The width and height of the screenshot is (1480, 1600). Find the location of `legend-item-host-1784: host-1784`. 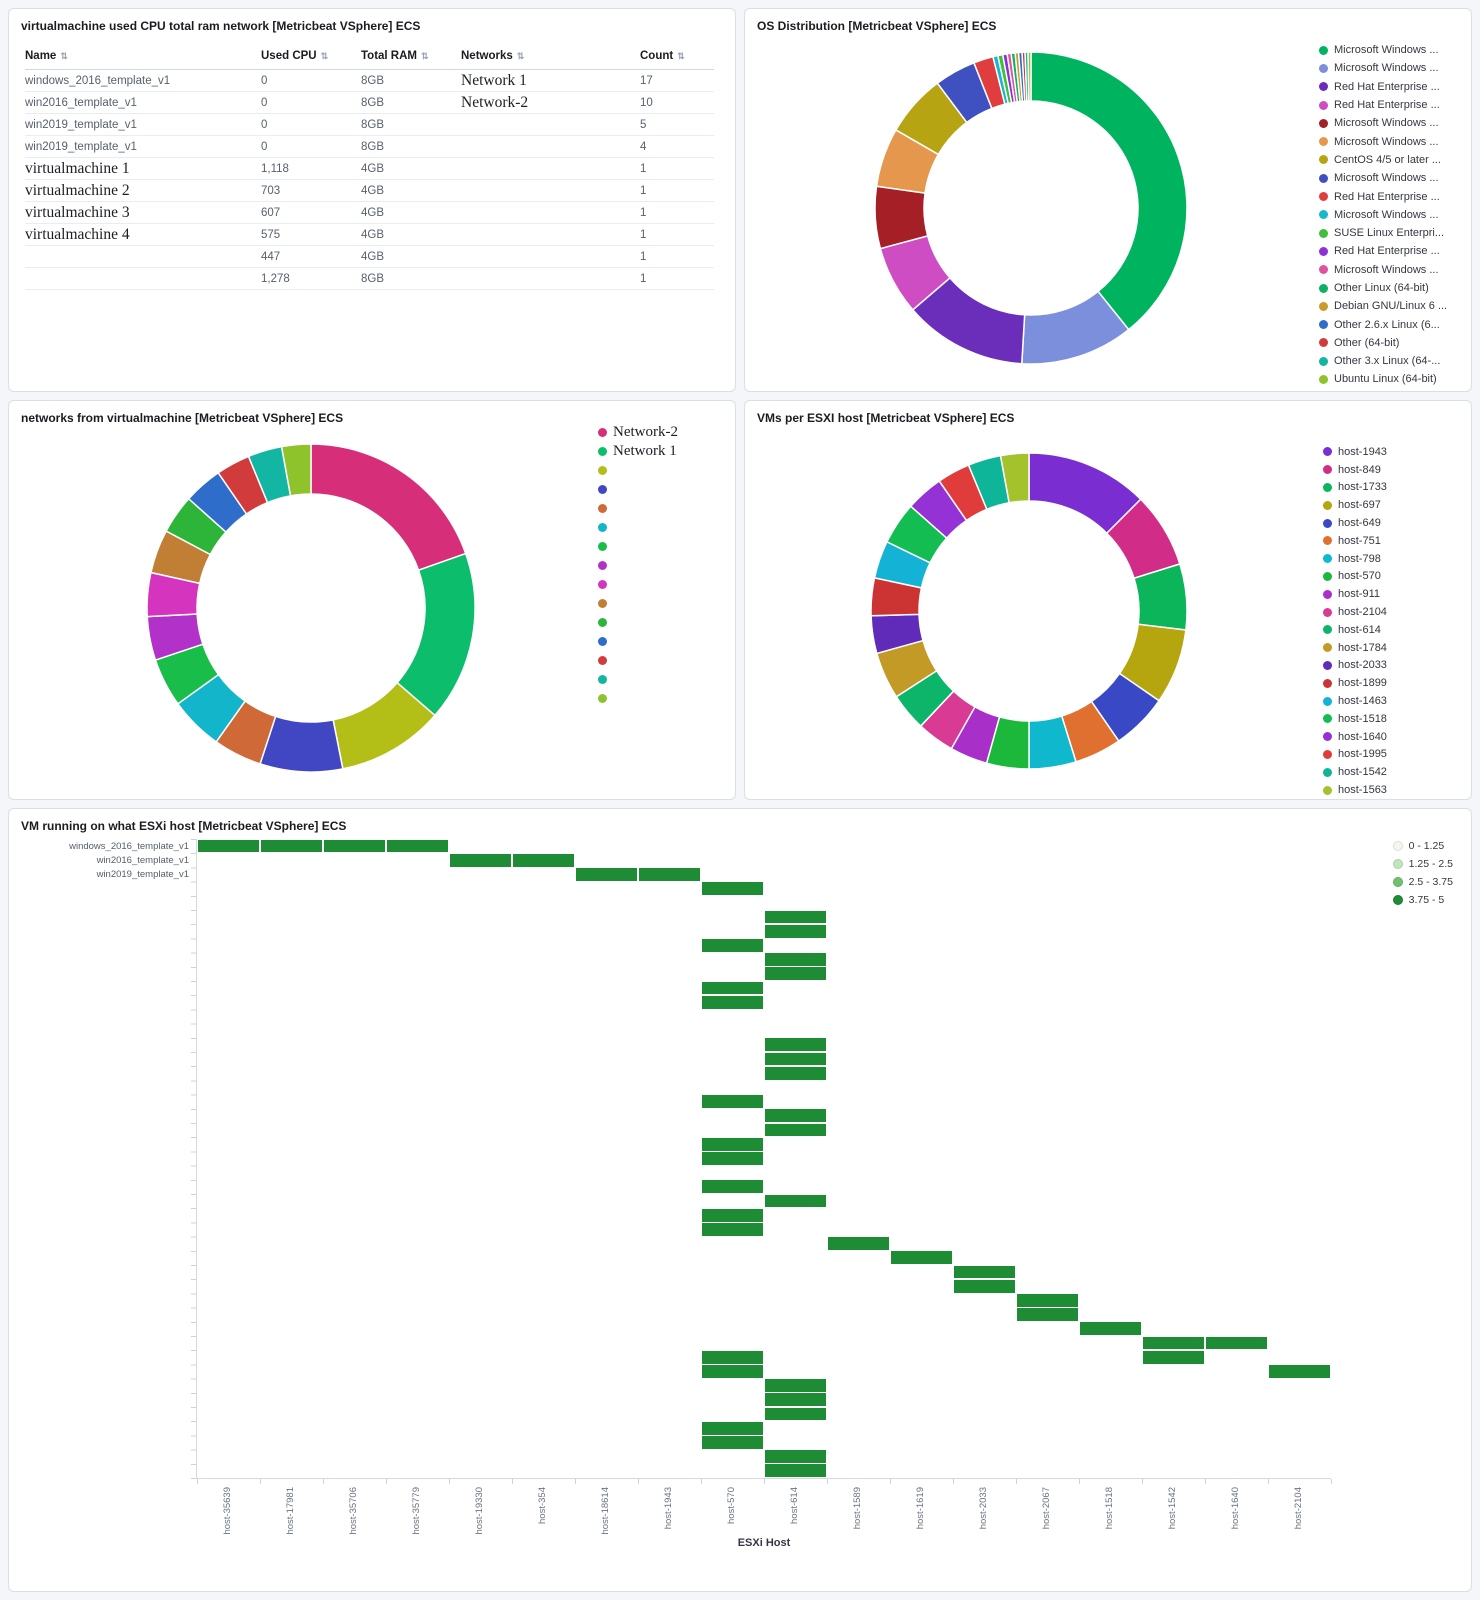

legend-item-host-1784: host-1784 is located at coordinates (1393, 648).